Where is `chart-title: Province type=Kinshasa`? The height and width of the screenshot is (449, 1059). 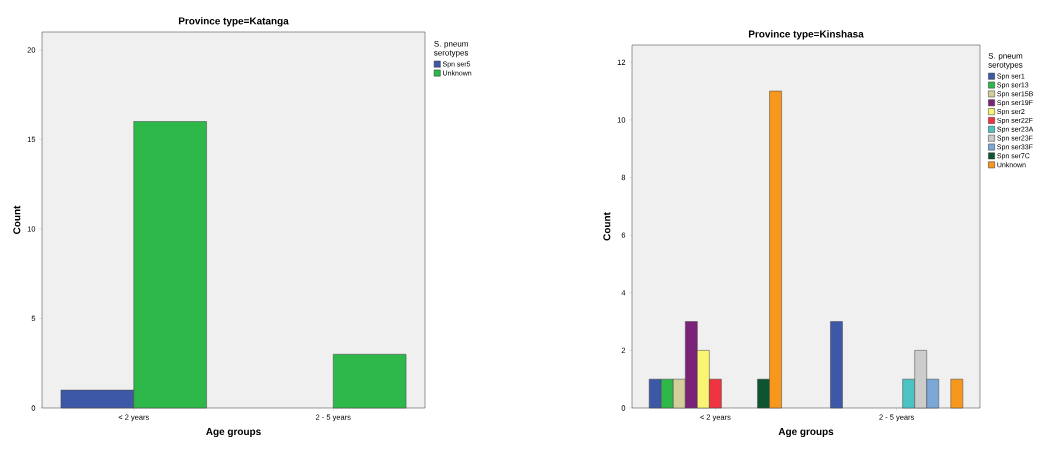 chart-title: Province type=Kinshasa is located at coordinates (806, 35).